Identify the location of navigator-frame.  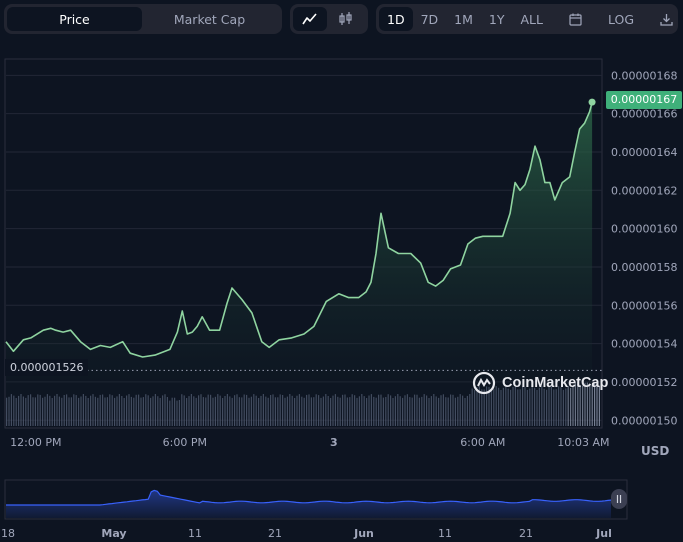
(316, 499).